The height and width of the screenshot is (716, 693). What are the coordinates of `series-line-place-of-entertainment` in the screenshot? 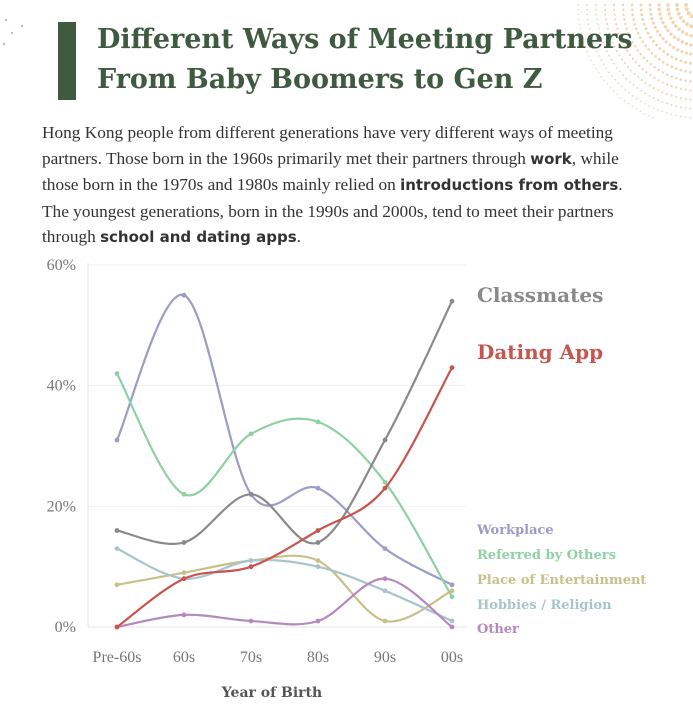 It's located at (284, 588).